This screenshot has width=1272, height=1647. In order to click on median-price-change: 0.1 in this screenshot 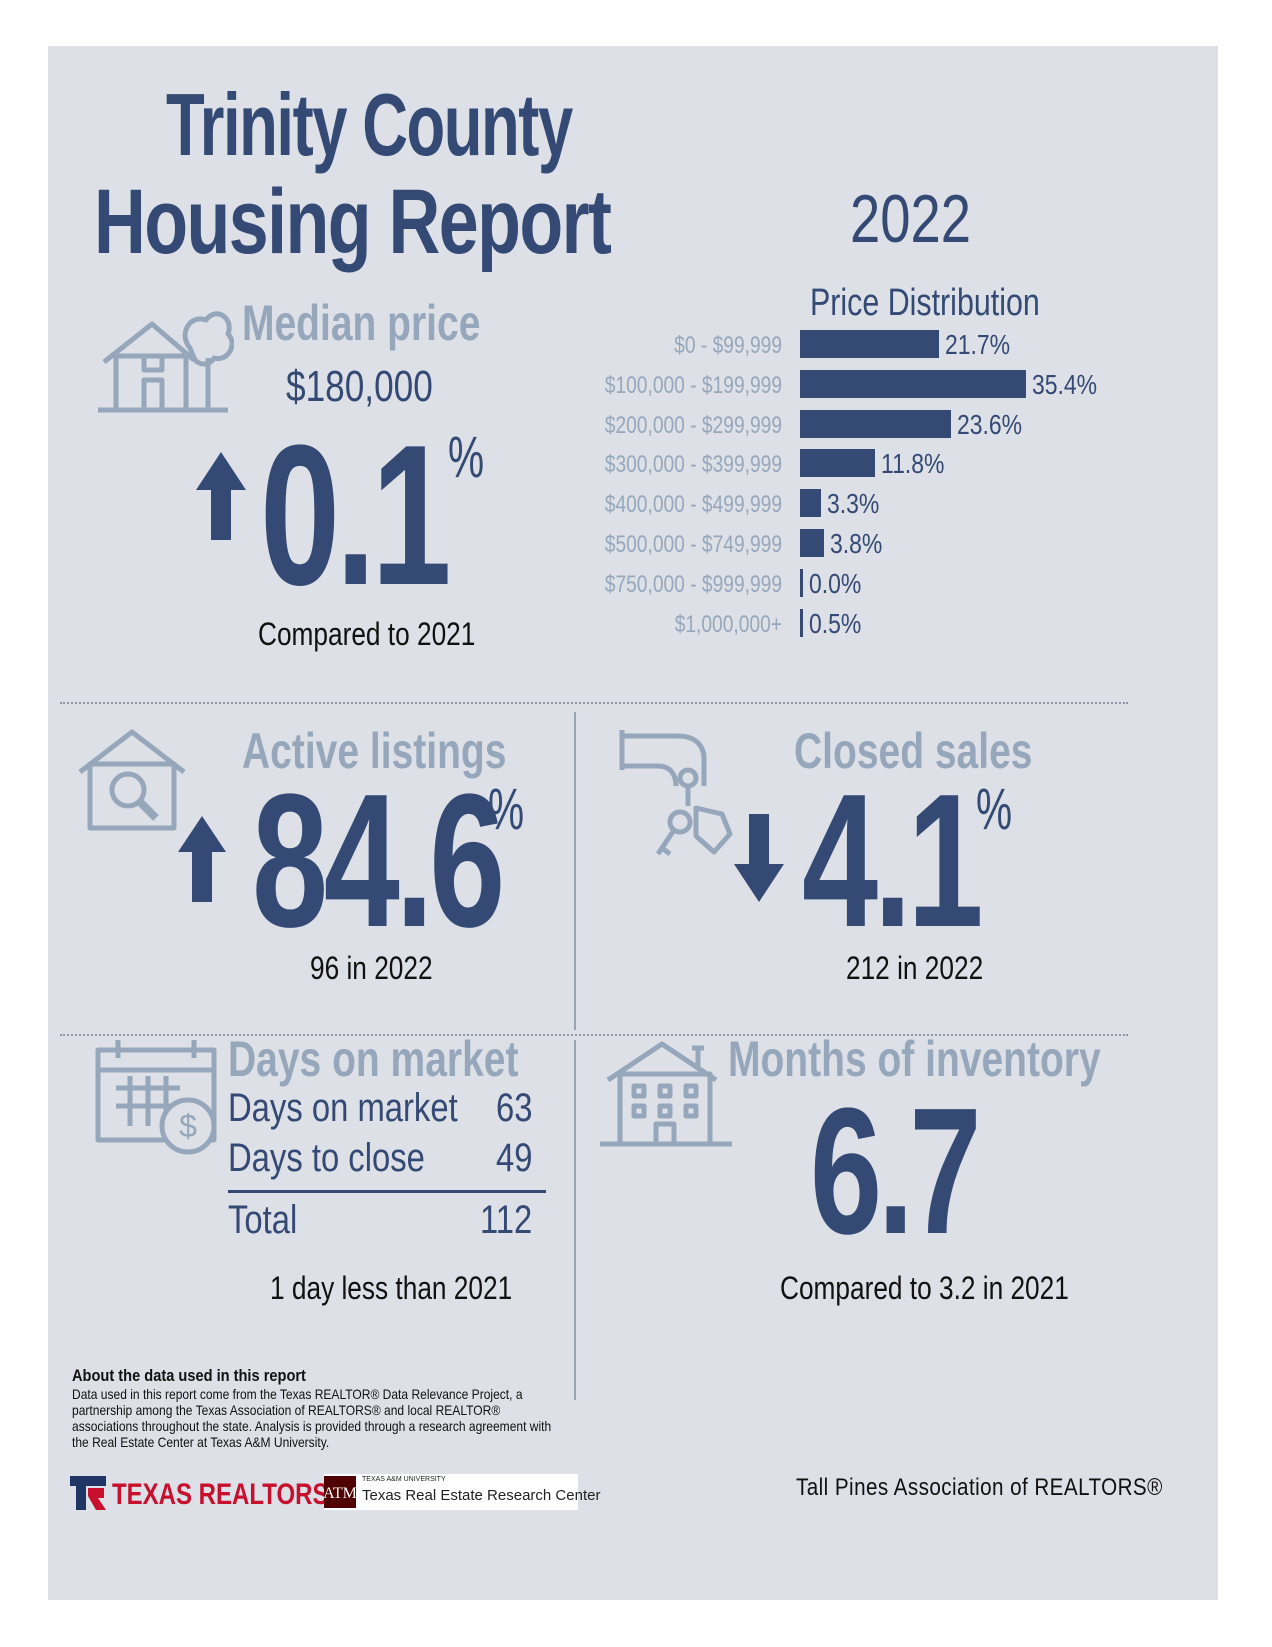, I will do `click(356, 515)`.